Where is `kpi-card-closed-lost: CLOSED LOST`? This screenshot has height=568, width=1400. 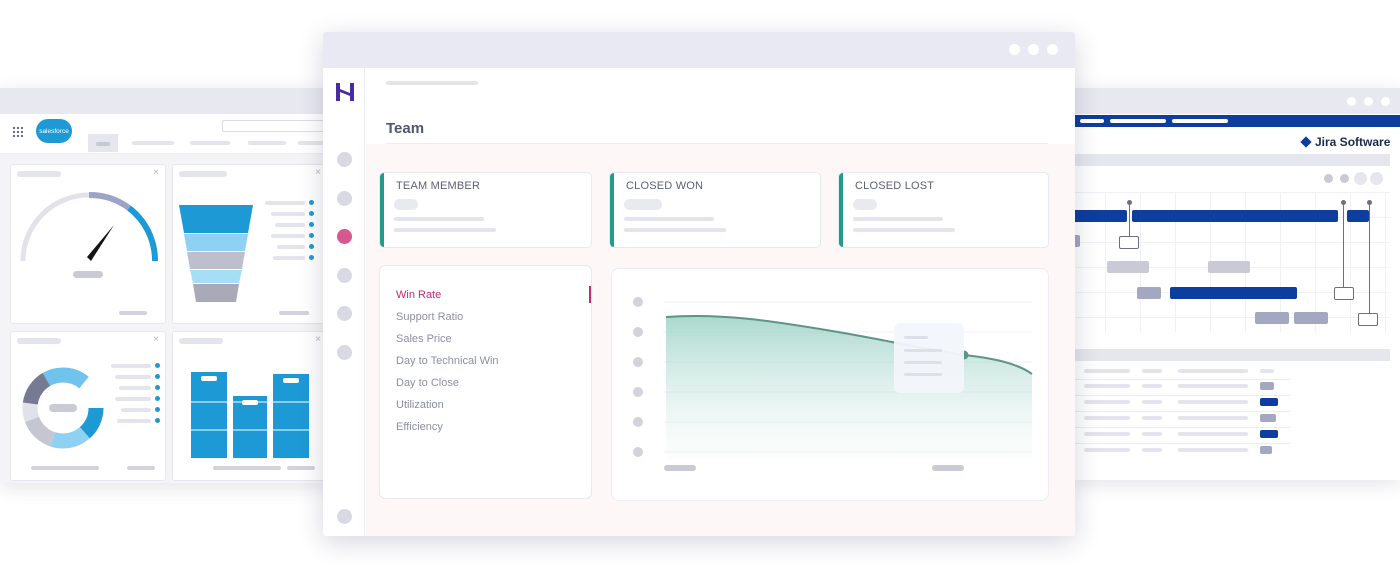
kpi-card-closed-lost: CLOSED LOST is located at coordinates (943, 210).